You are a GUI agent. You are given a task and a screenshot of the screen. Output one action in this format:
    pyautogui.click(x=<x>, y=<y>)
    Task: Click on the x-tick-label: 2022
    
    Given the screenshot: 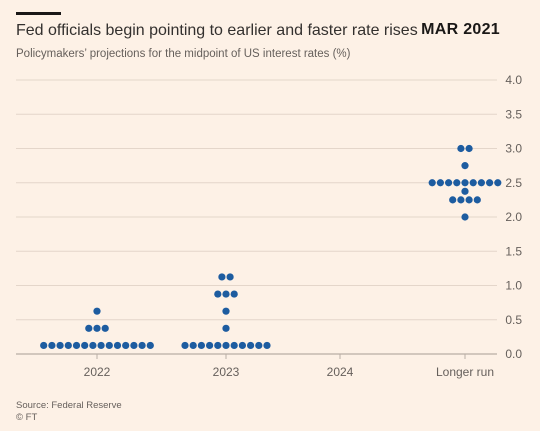 What is the action you would take?
    pyautogui.click(x=97, y=372)
    